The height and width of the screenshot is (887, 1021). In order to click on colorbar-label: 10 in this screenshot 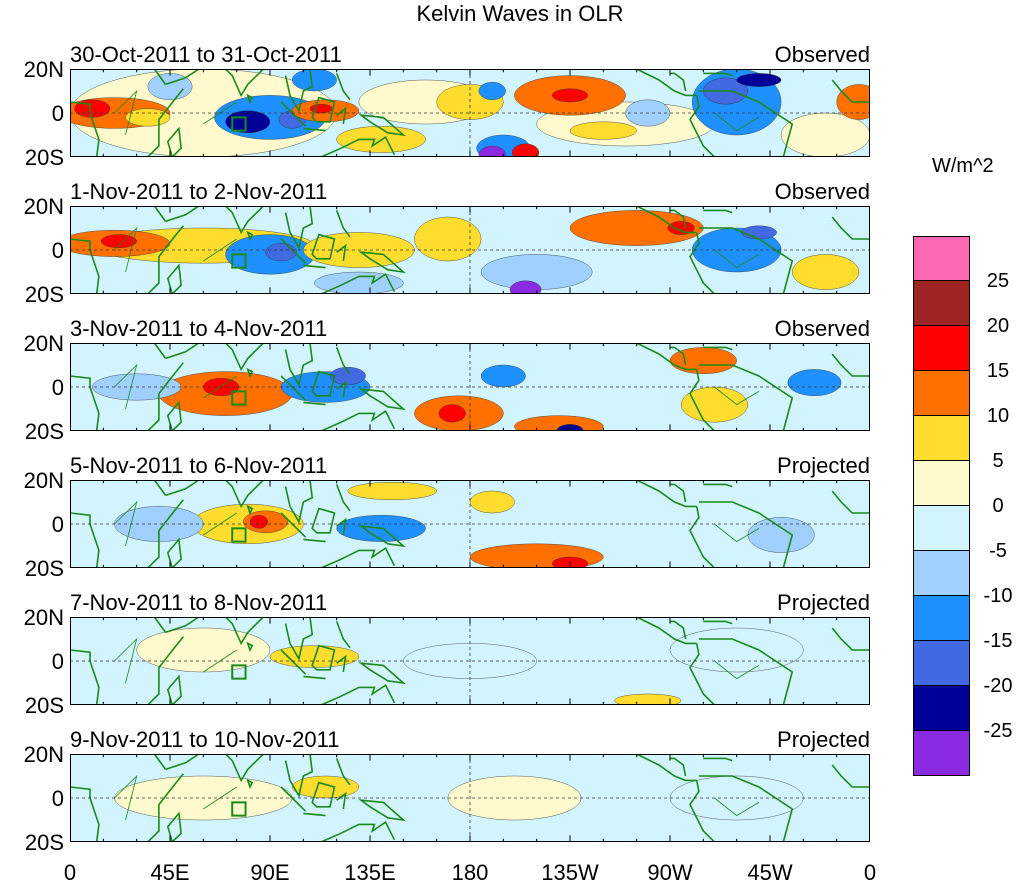, I will do `click(998, 416)`.